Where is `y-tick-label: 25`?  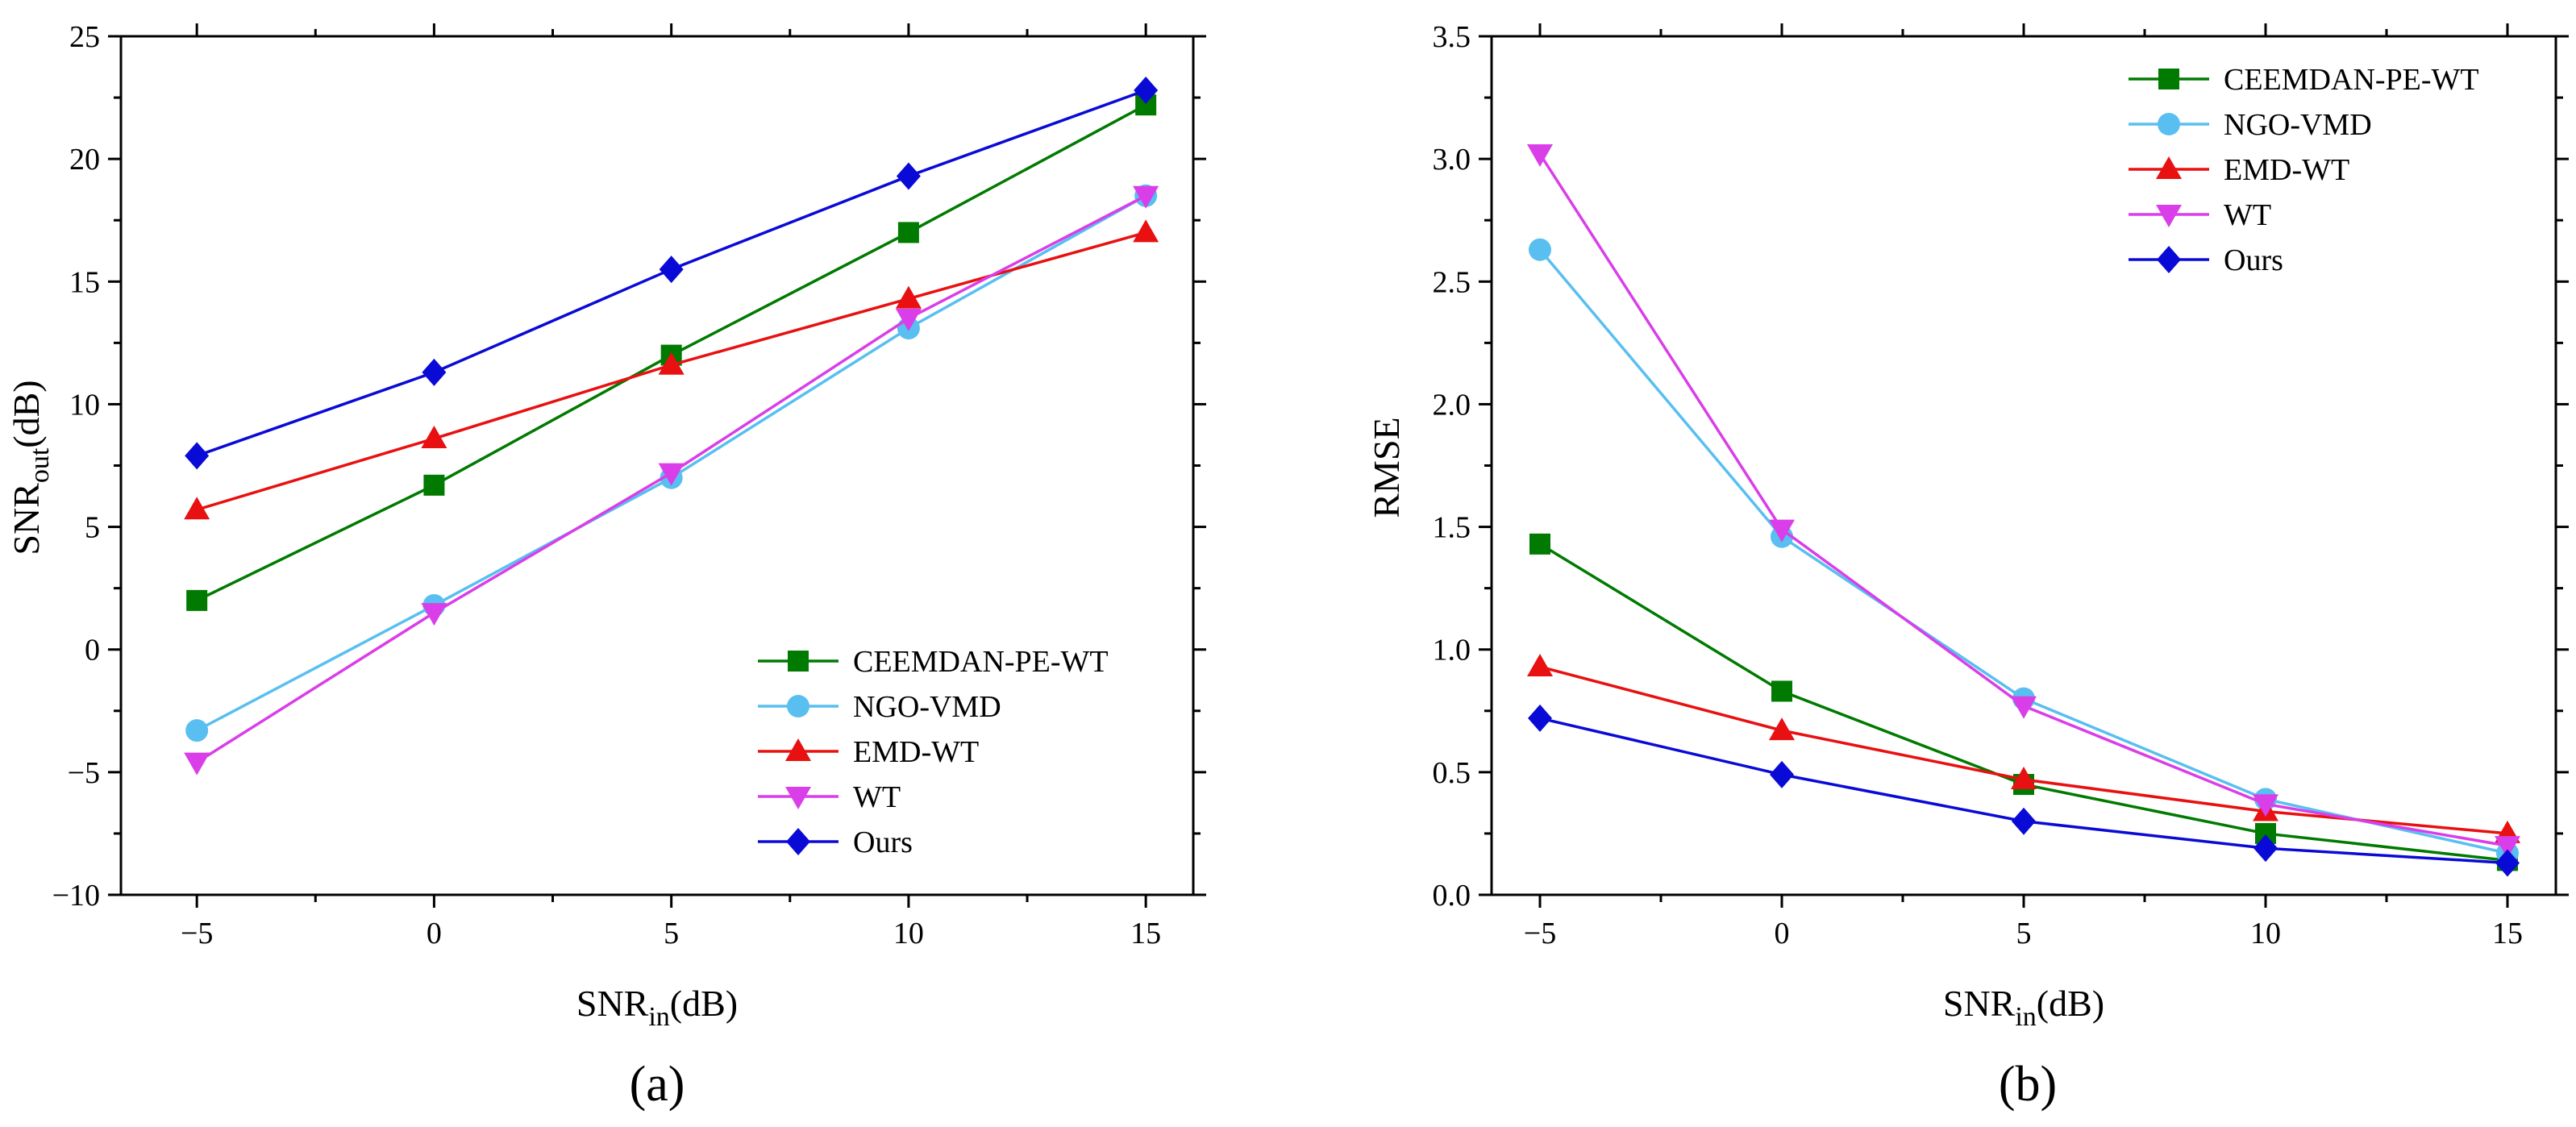 y-tick-label: 25 is located at coordinates (84, 37).